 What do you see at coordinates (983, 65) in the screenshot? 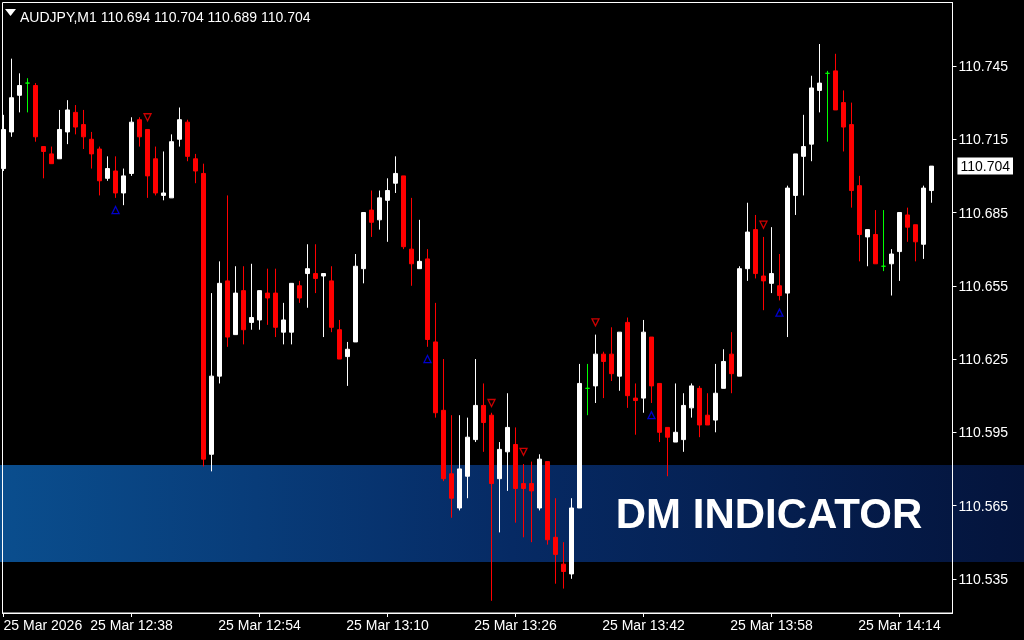
I see `y-tick-label: 110.745` at bounding box center [983, 65].